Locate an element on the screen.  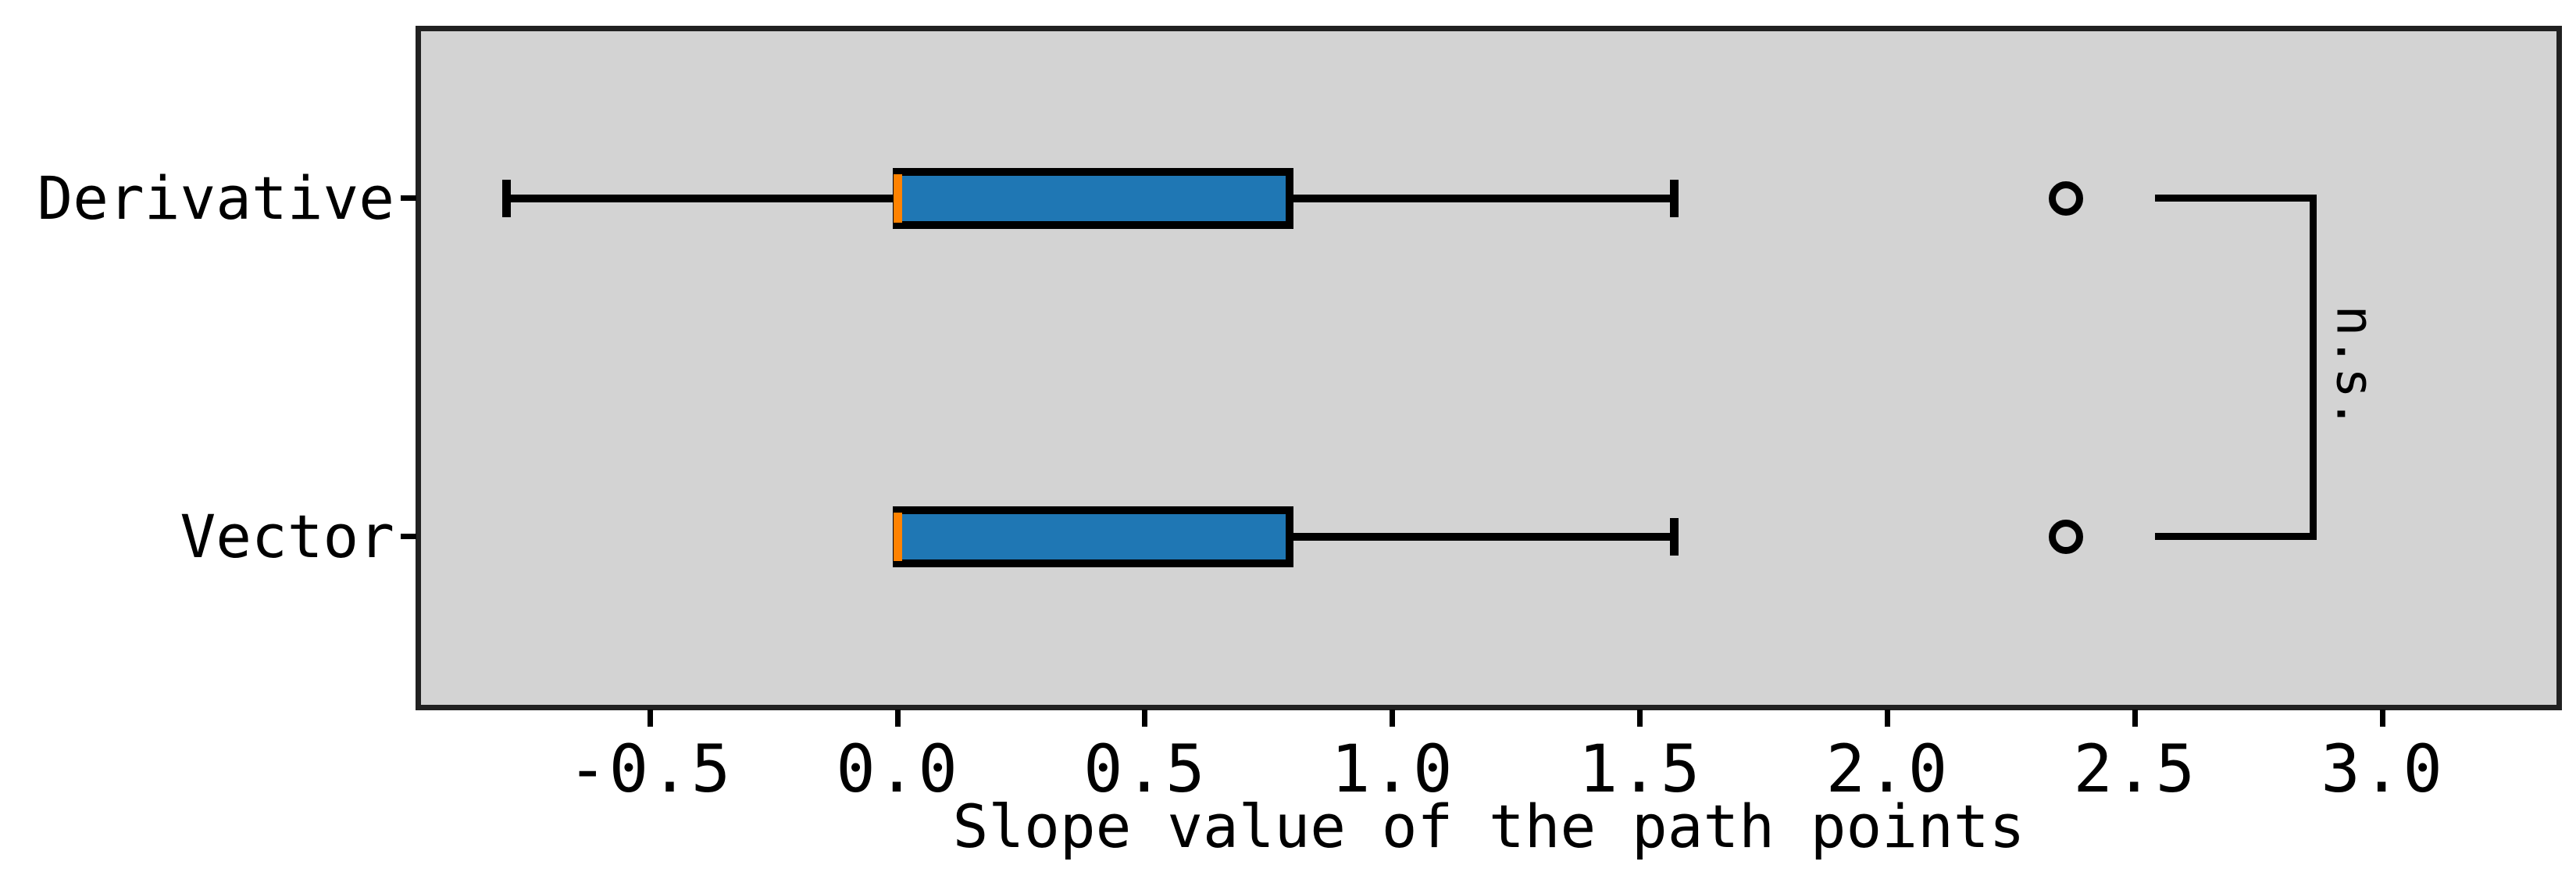
significance-label: n.s. is located at coordinates (2354, 368).